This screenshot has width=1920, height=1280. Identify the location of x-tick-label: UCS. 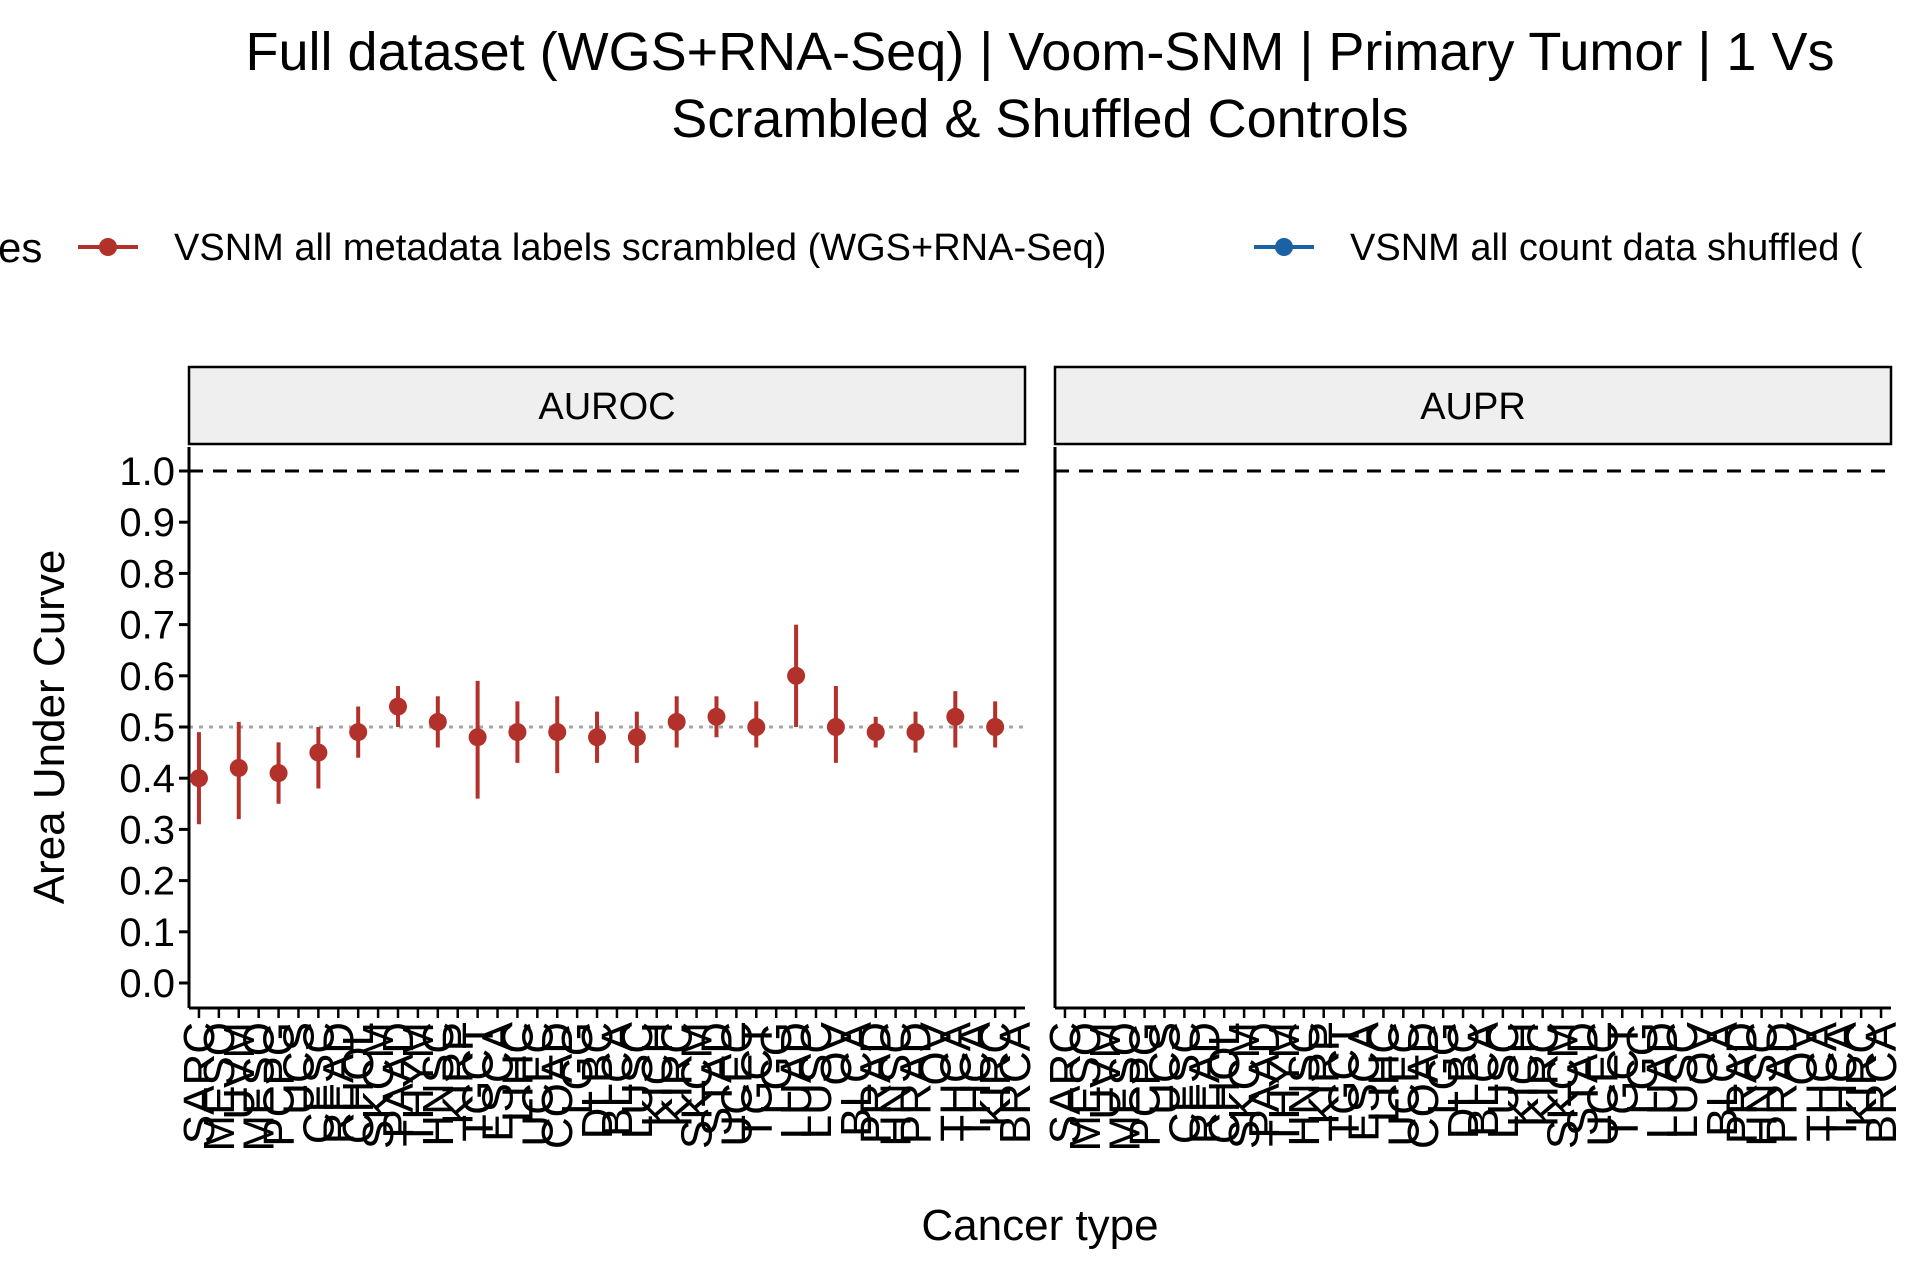
(298, 1068).